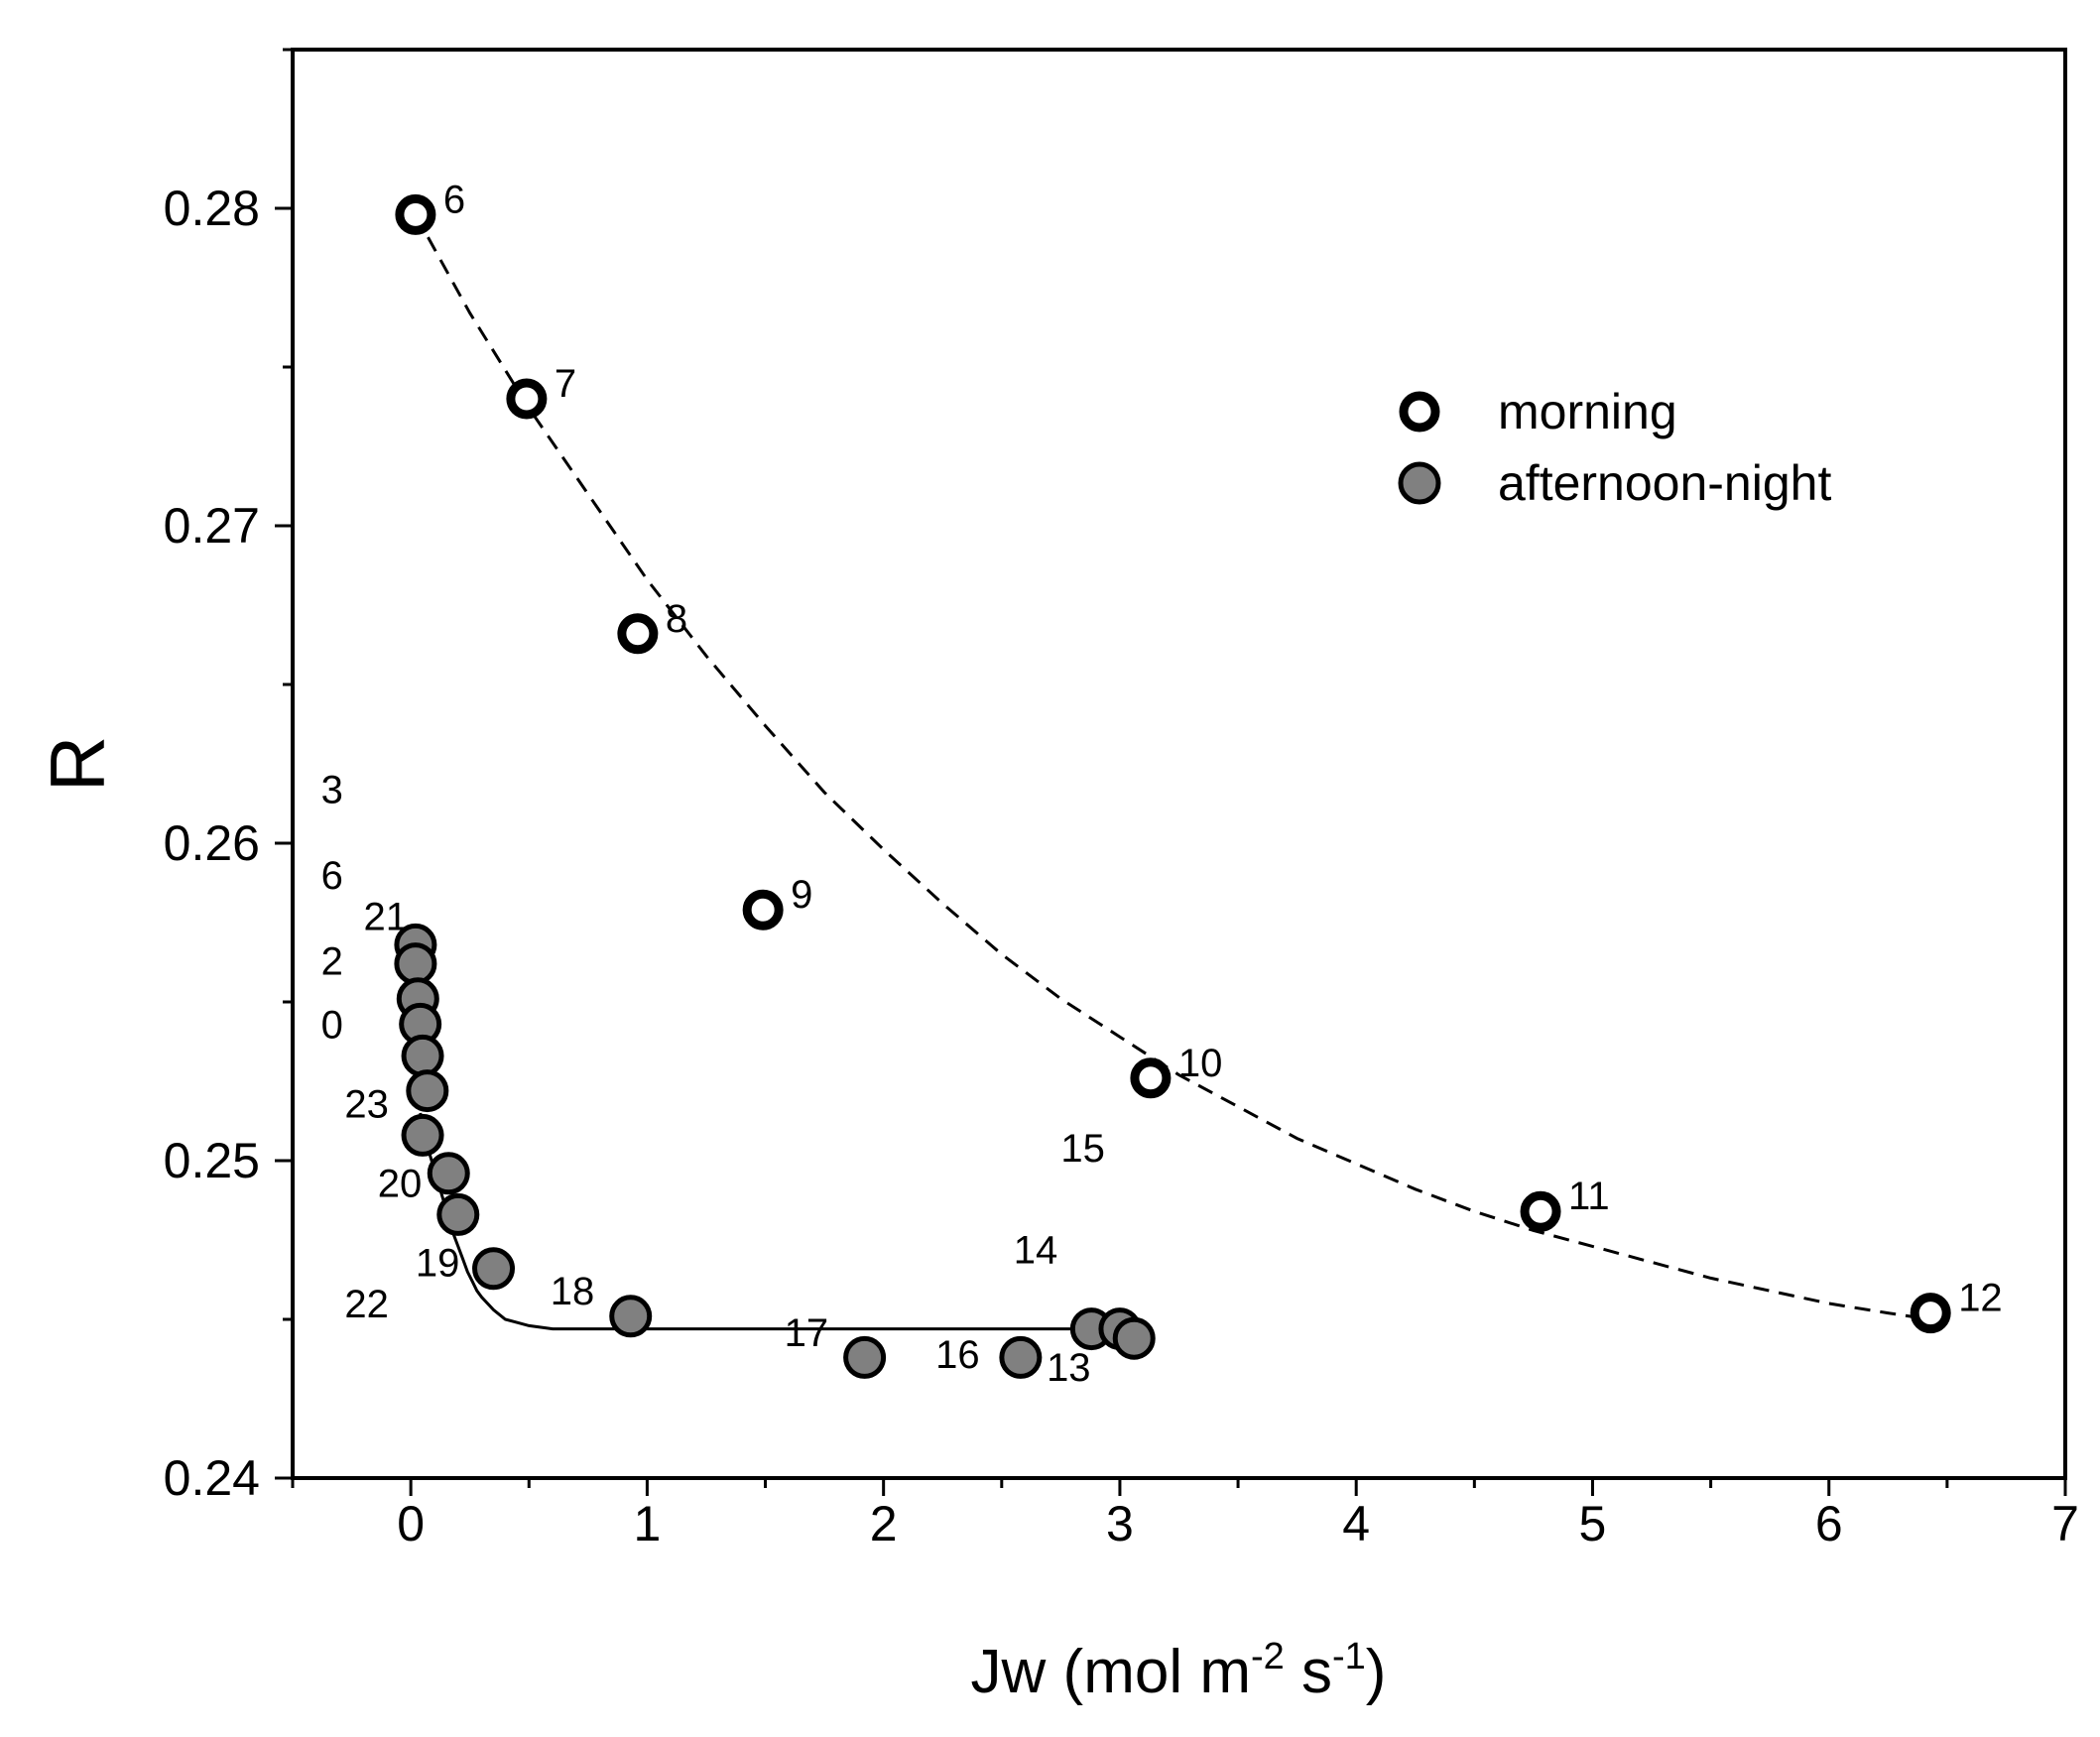 The height and width of the screenshot is (1737, 2100). What do you see at coordinates (212, 208) in the screenshot?
I see `y-tick-label: 0.28` at bounding box center [212, 208].